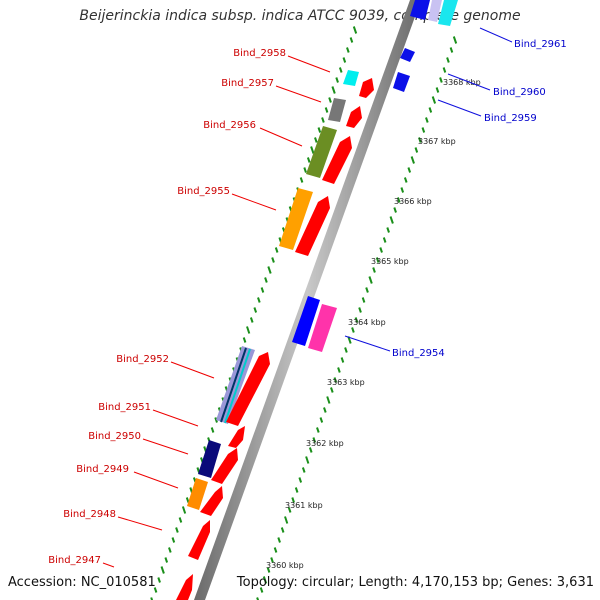 This screenshot has width=600, height=600. Describe the element at coordinates (420, 10) in the screenshot. I see `gene-arrow-blue` at that location.